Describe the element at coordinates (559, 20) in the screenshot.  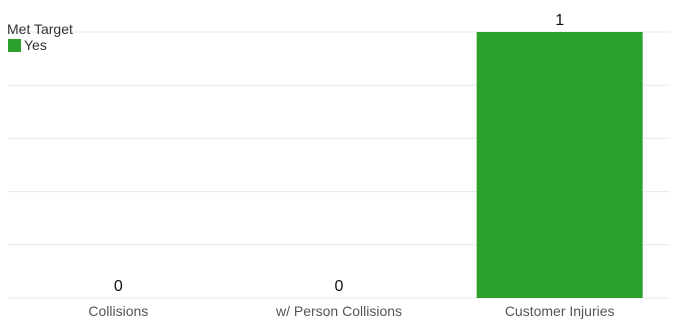
I see `data-label: 1` at that location.